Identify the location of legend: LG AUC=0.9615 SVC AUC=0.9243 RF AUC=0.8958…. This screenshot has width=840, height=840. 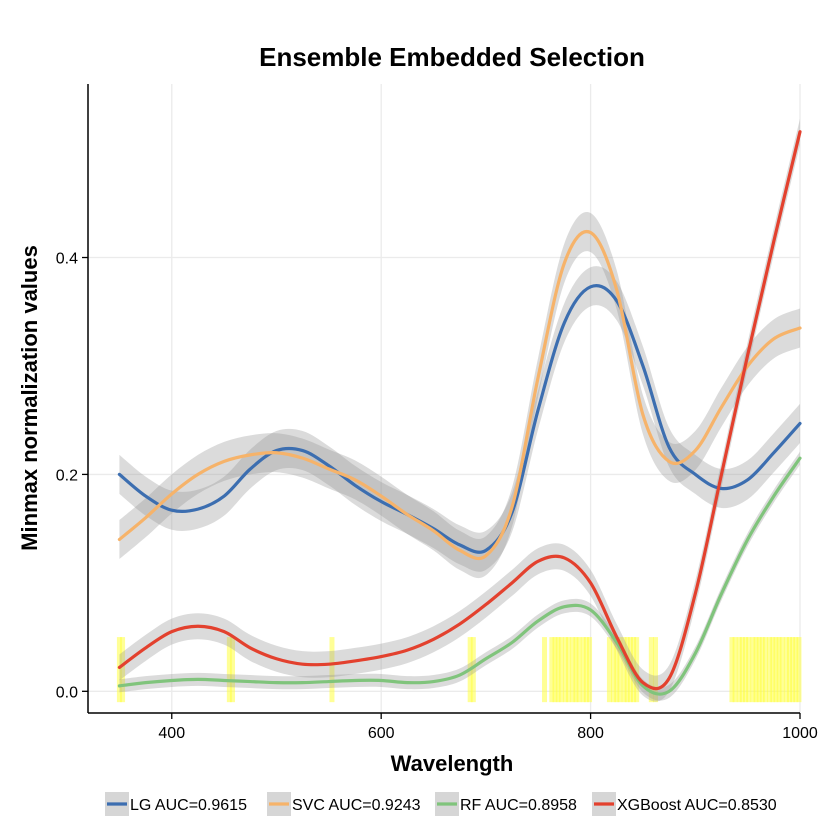
(441, 804).